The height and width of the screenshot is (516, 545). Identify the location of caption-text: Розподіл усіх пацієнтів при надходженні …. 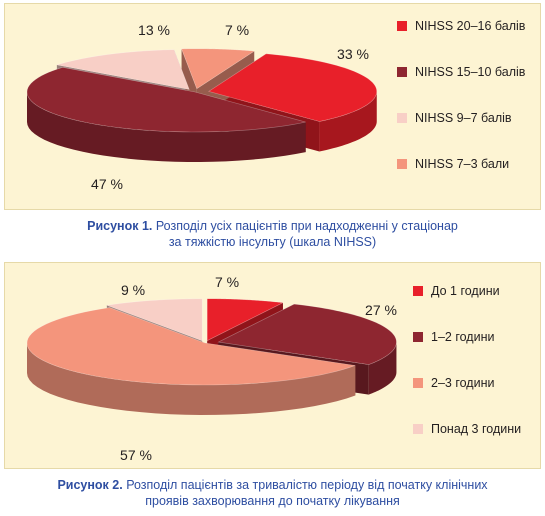
(306, 226).